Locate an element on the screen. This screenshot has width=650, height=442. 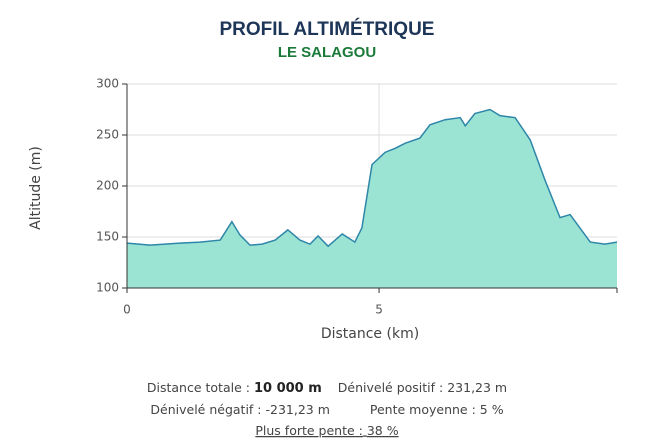
x-tick-label: 5 is located at coordinates (379, 310).